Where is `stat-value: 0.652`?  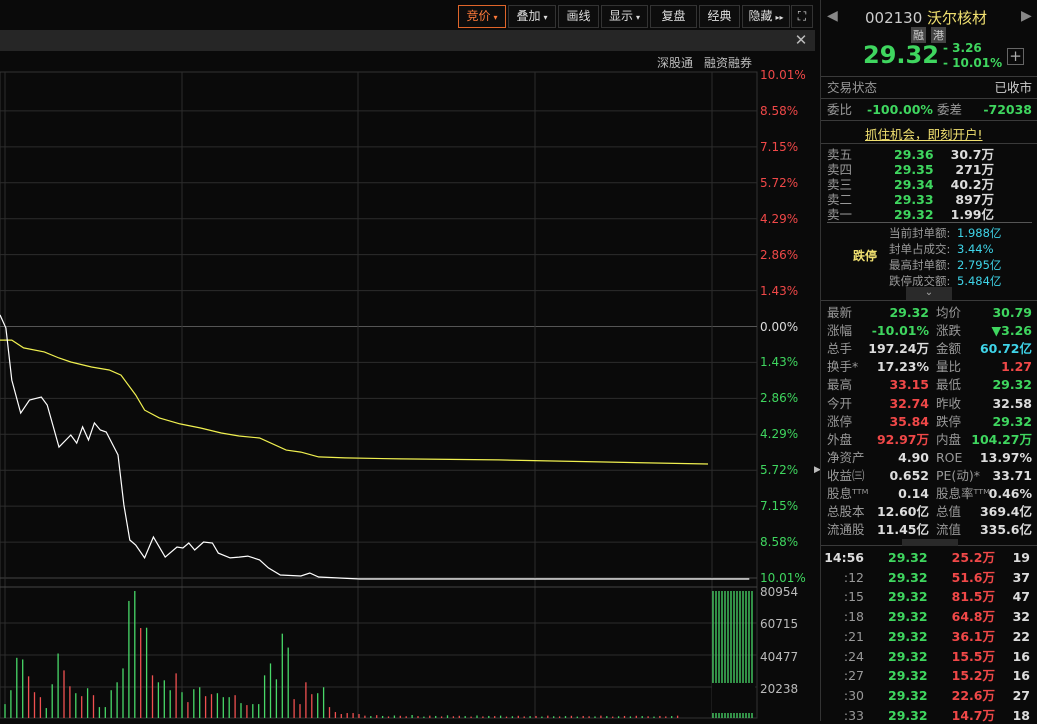
stat-value: 0.652 is located at coordinates (909, 475).